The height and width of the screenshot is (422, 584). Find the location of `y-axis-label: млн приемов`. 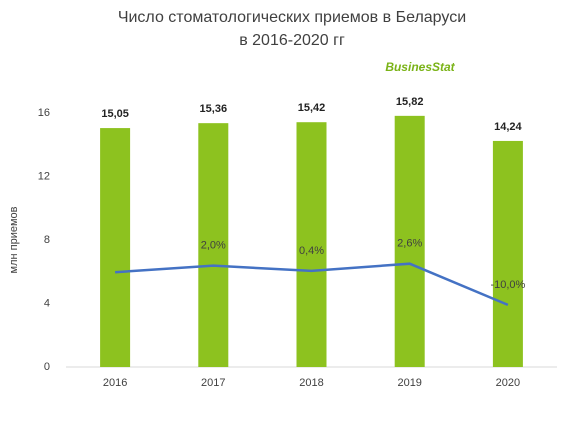

y-axis-label: млн приемов is located at coordinates (14, 239).